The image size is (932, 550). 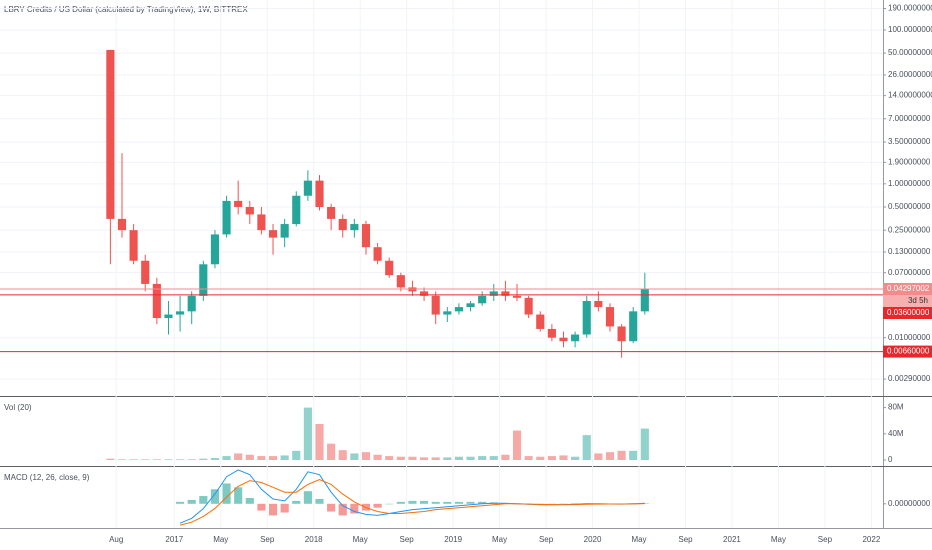 What do you see at coordinates (871, 539) in the screenshot?
I see `x-tick-label: 2022` at bounding box center [871, 539].